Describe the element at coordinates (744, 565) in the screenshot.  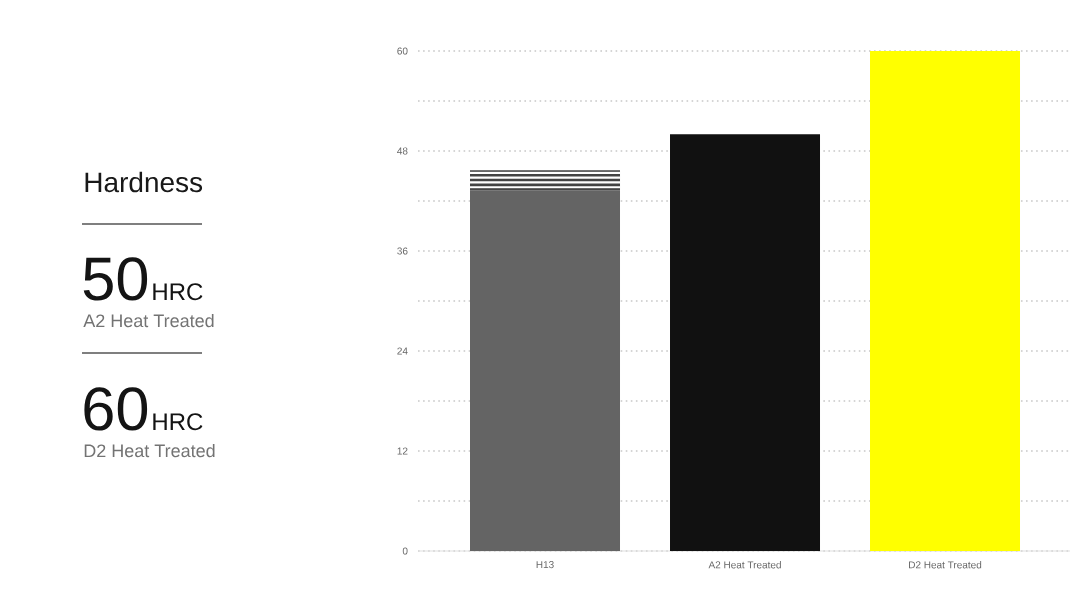
I see `x-tick-label: A2 Heat Treated` at that location.